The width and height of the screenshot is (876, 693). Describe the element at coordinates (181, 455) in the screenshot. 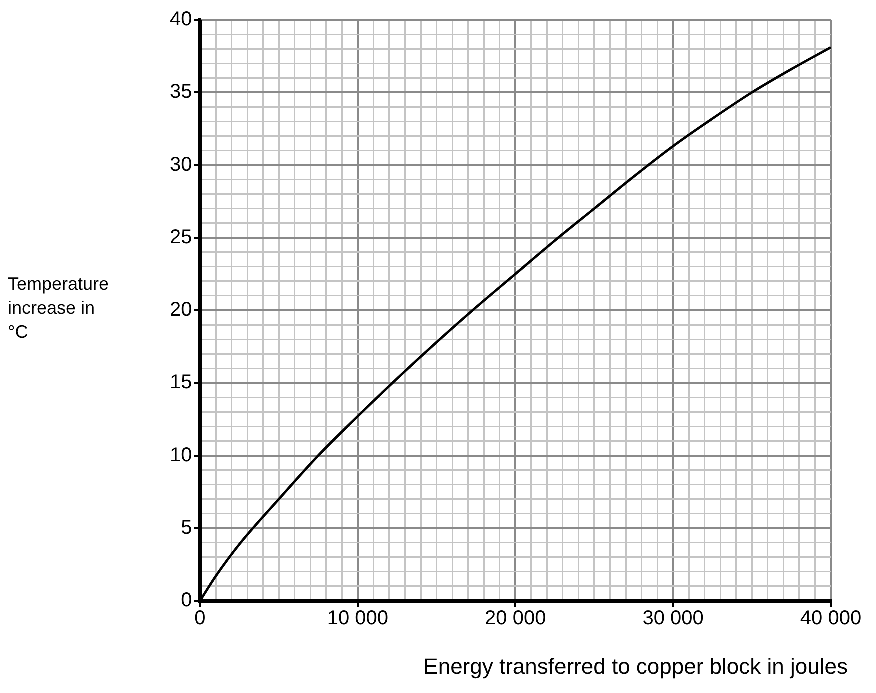

I see `y-tick-label: 10` at that location.